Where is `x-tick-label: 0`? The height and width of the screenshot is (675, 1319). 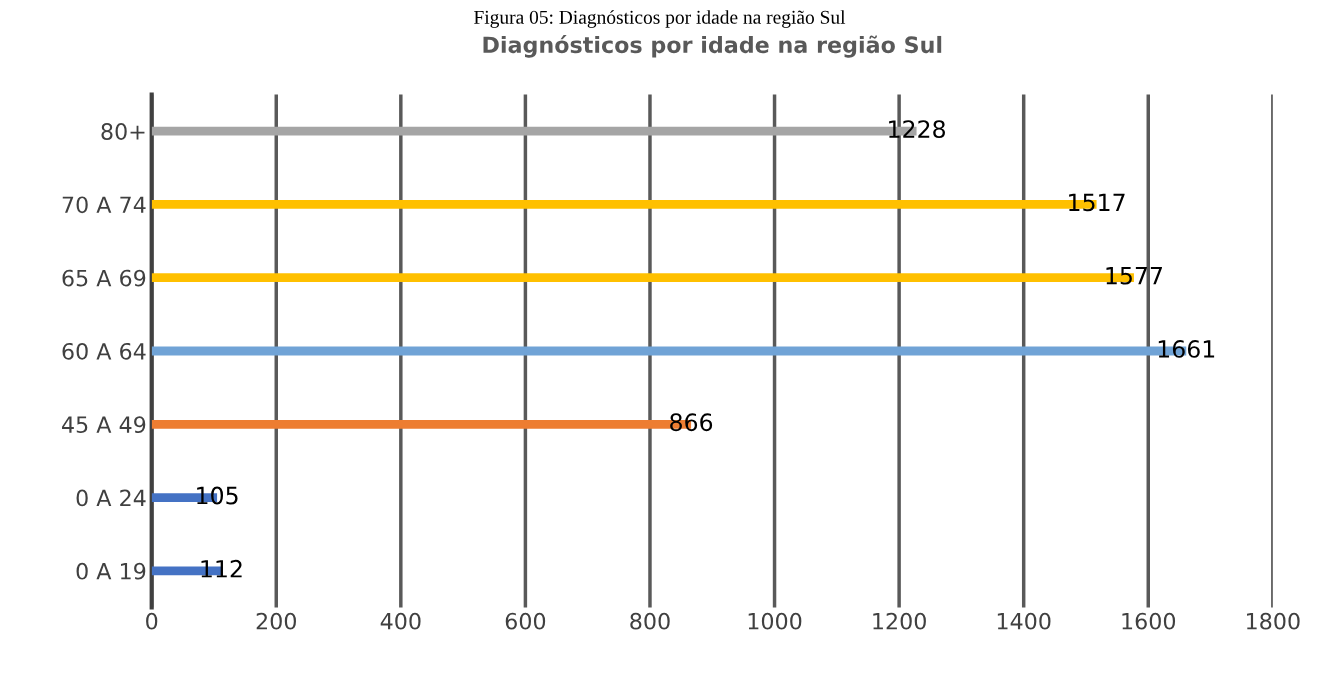
x-tick-label: 0 is located at coordinates (152, 621).